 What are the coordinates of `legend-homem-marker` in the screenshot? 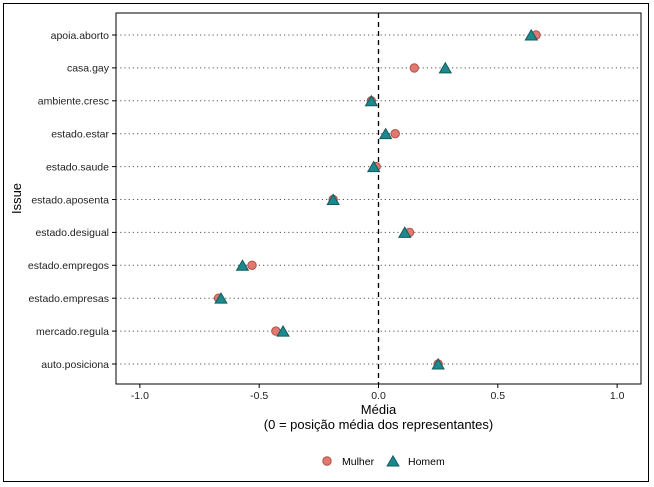 It's located at (393, 460).